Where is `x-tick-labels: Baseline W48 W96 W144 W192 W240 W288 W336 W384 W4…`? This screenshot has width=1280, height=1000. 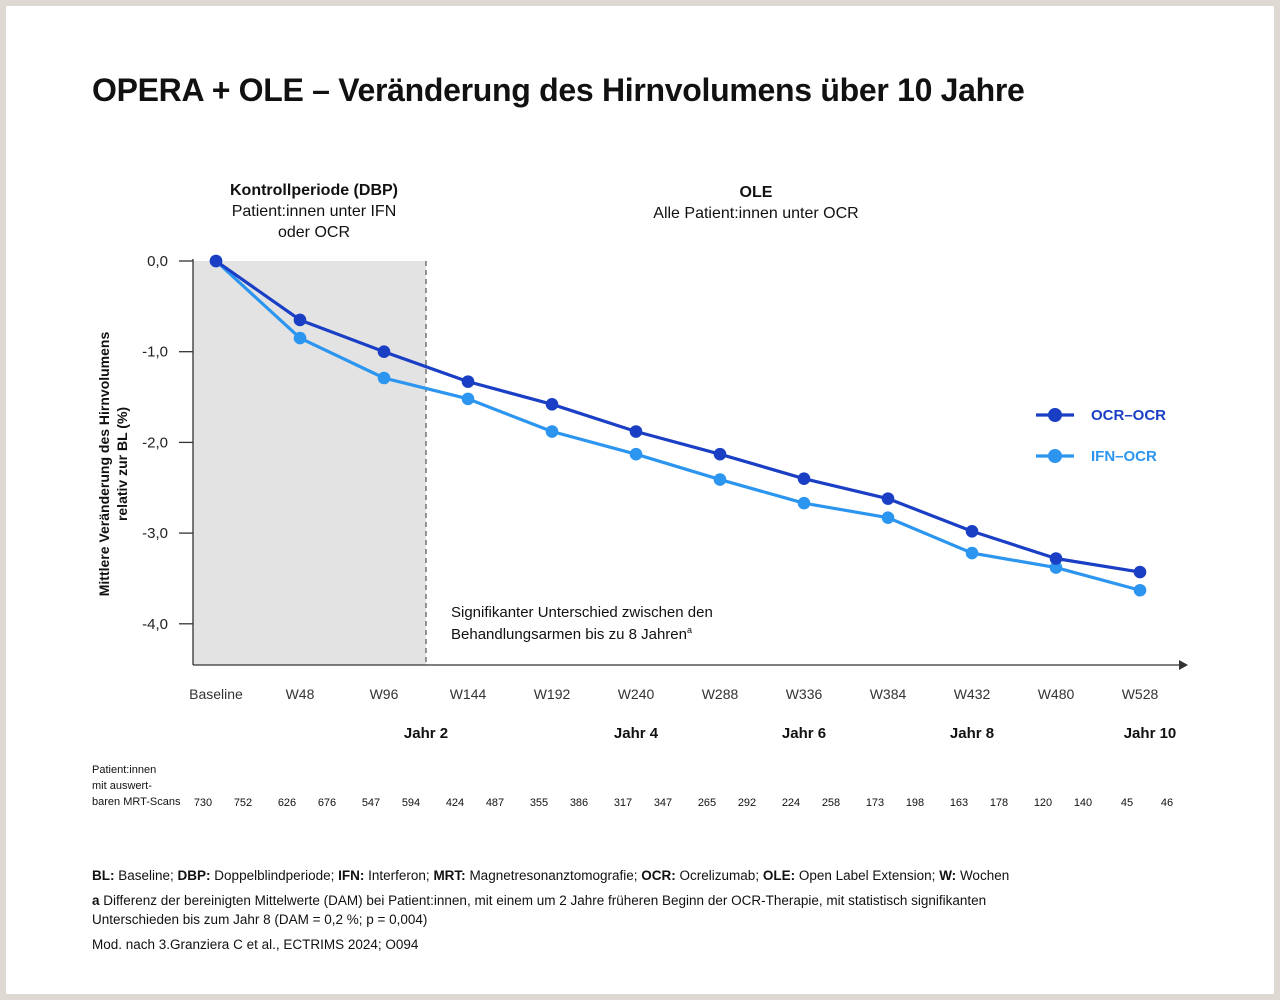 x-tick-labels: Baseline W48 W96 W144 W192 W240 W288 W336 W384 W4… is located at coordinates (673, 694).